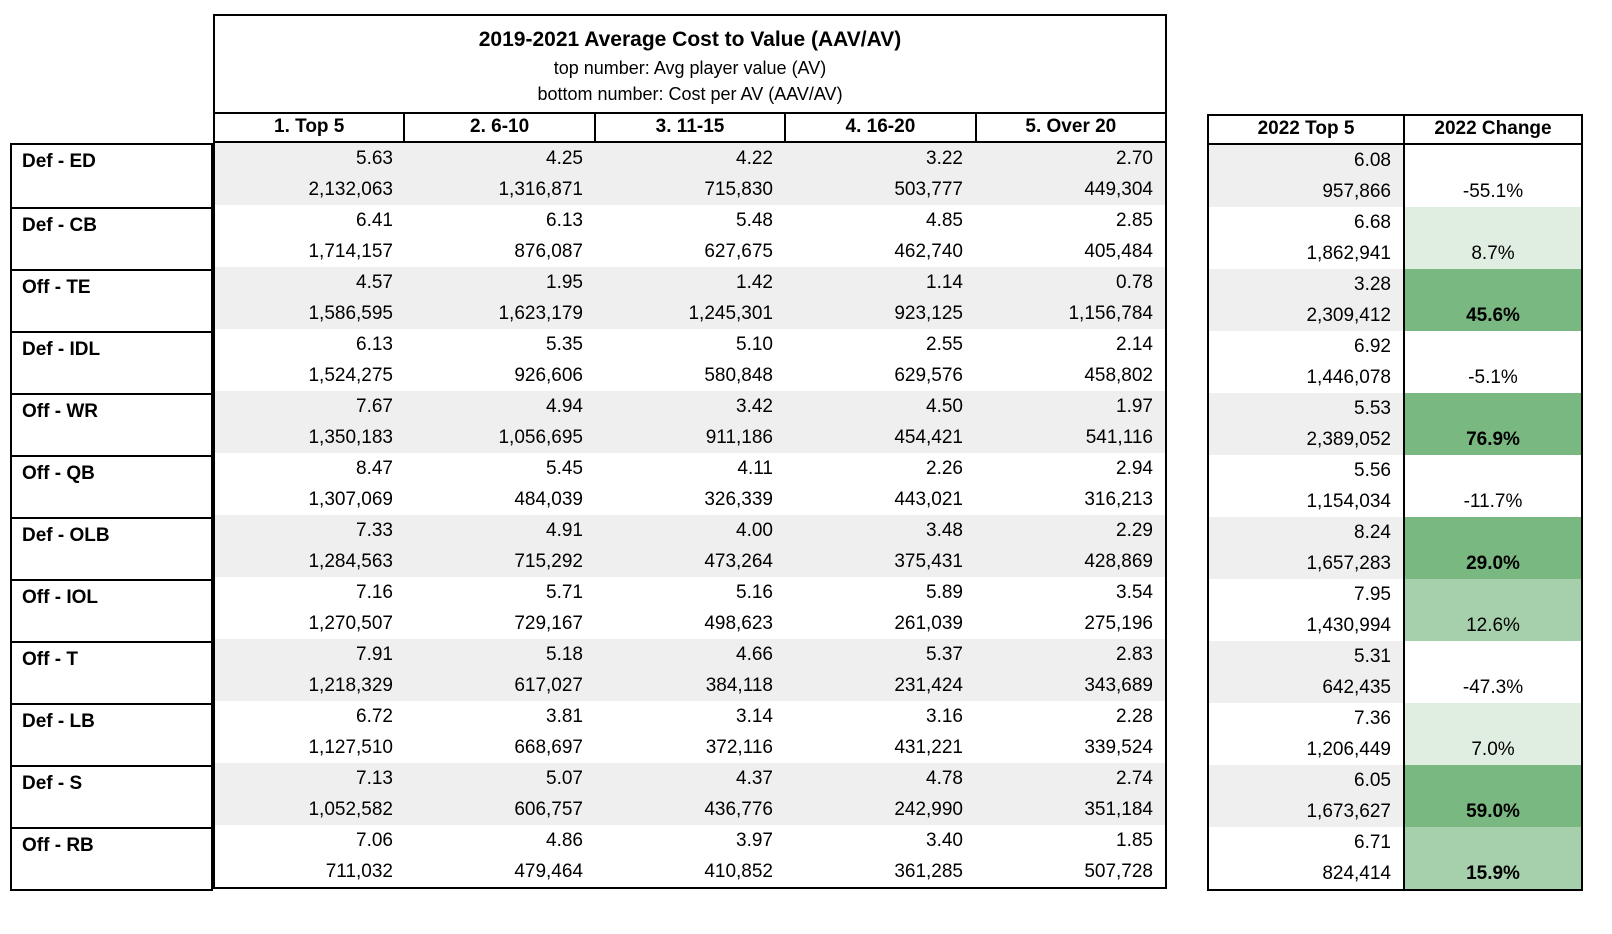  What do you see at coordinates (1395, 672) in the screenshot?
I see `table-row-2022: 5.31 642,435 -47.3%` at bounding box center [1395, 672].